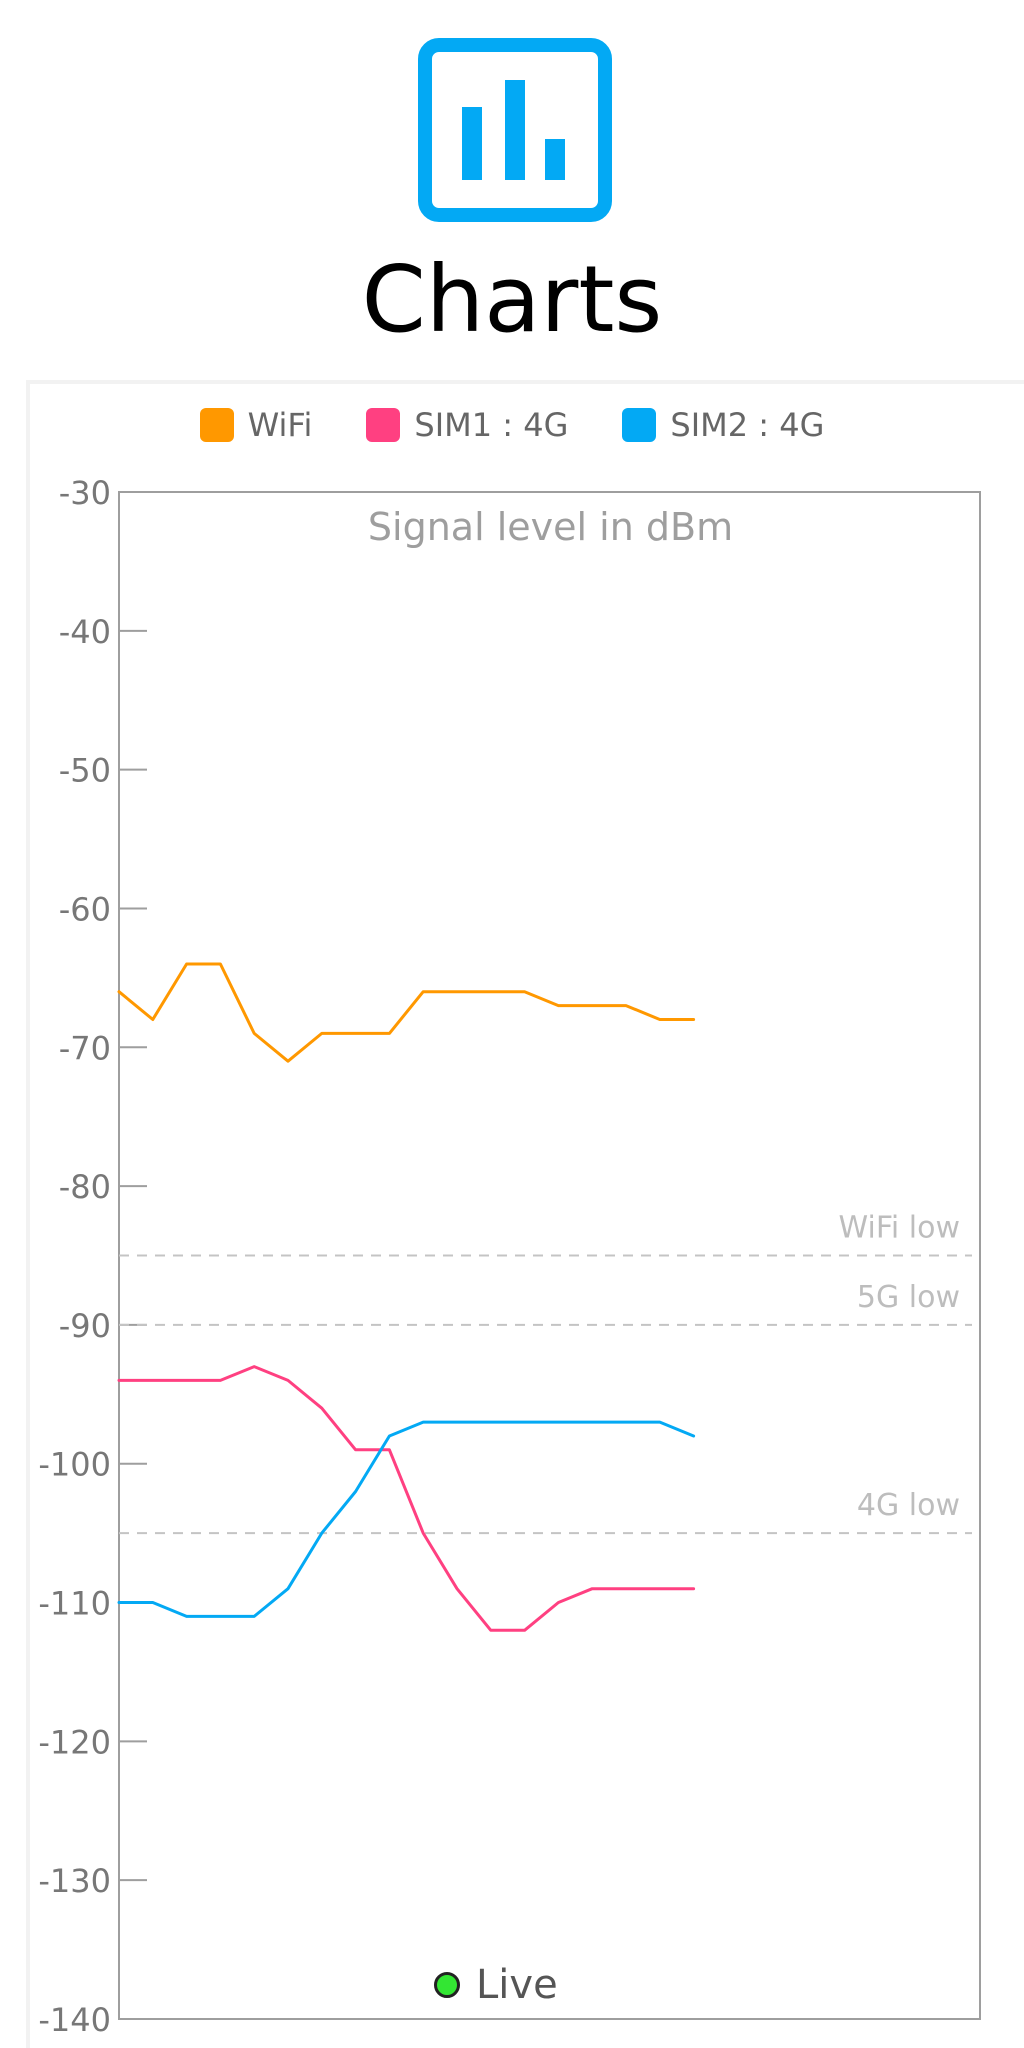 Image resolution: width=1024 pixels, height=2048 pixels. Describe the element at coordinates (447, 1985) in the screenshot. I see `live-status-dot` at that location.